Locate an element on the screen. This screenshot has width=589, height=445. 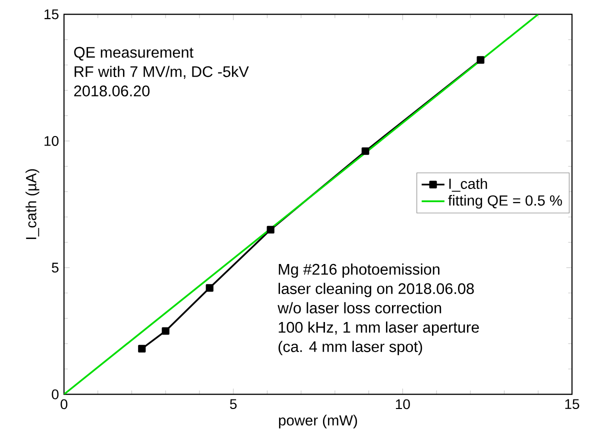
annotation: QE measurement is located at coordinates (134, 53).